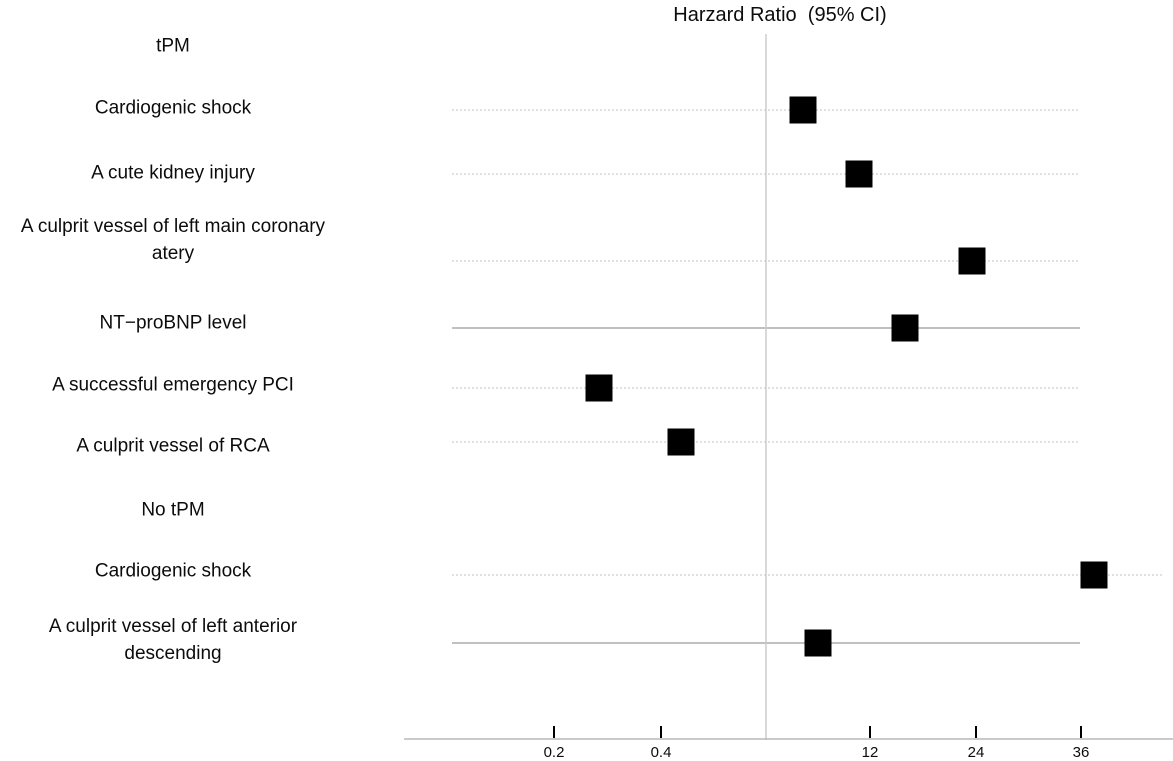 The width and height of the screenshot is (1173, 761). I want to click on axis-tick-label: 0.2, so click(554, 752).